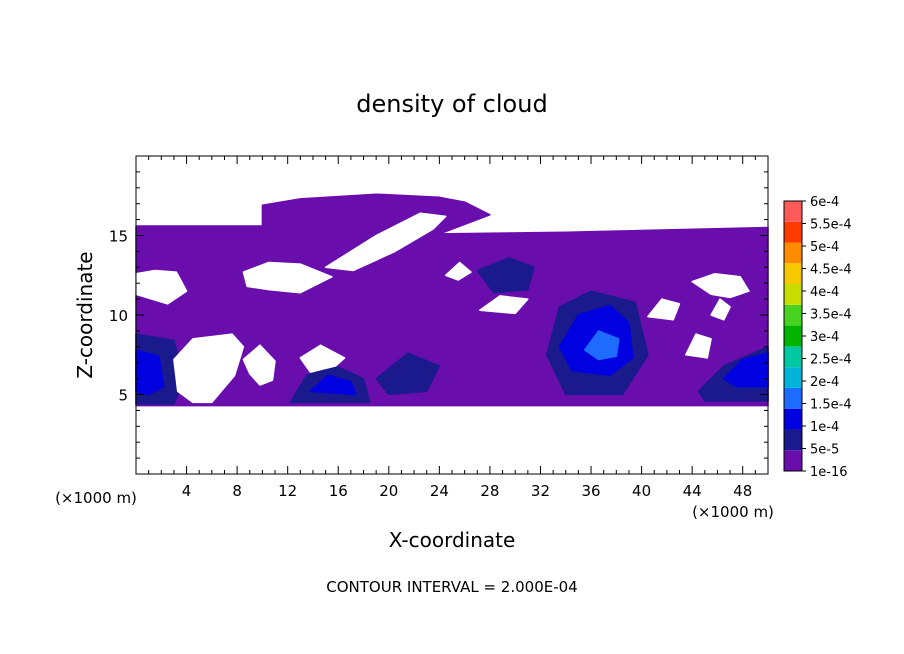 The height and width of the screenshot is (654, 904). Describe the element at coordinates (451, 587) in the screenshot. I see `contour-interval-note: CONTOUR INTERVAL = 2.000E-04` at that location.